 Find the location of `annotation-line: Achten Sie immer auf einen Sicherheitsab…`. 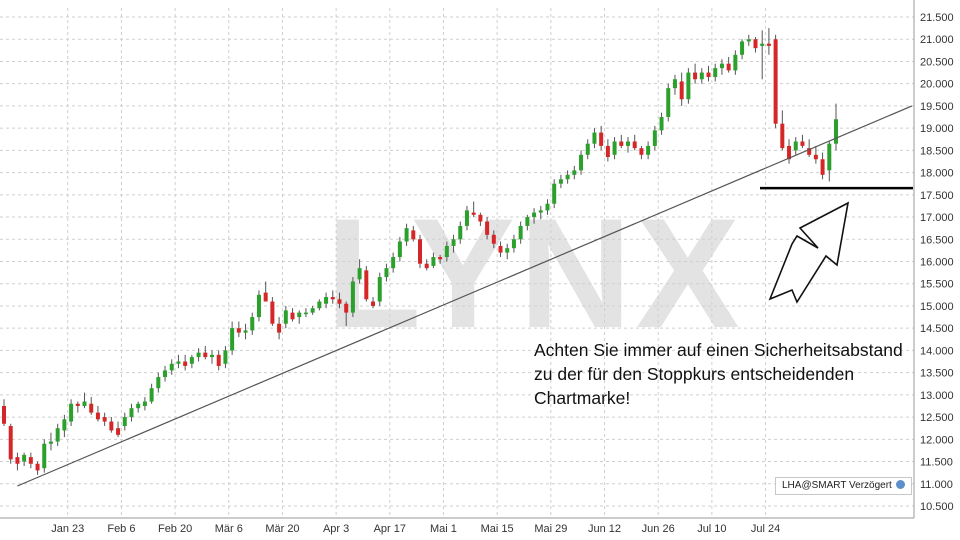

annotation-line: Achten Sie immer auf einen Sicherheitsab… is located at coordinates (718, 350).